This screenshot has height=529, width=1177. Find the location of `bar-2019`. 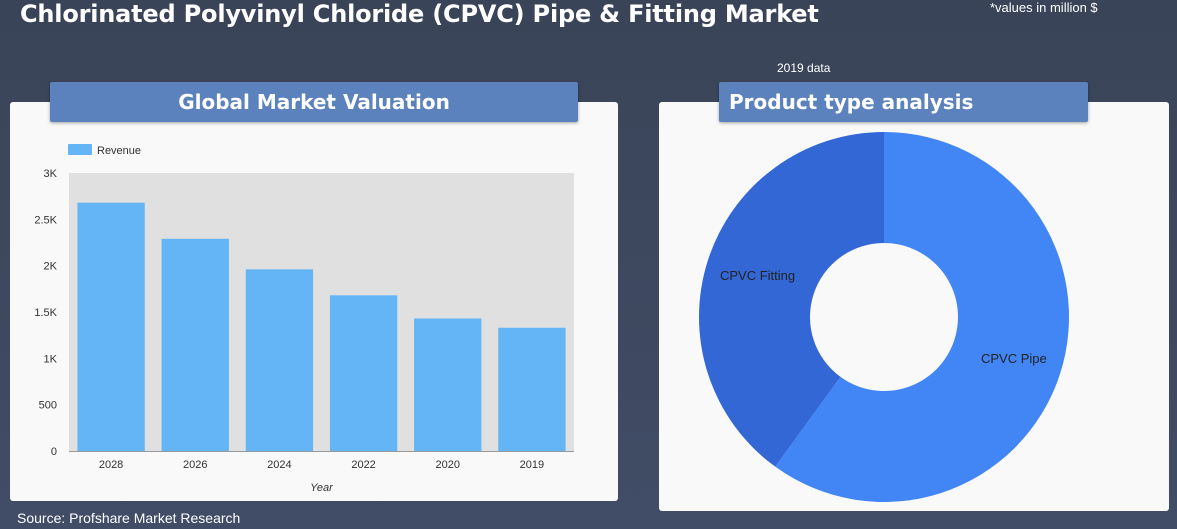

bar-2019 is located at coordinates (532, 389).